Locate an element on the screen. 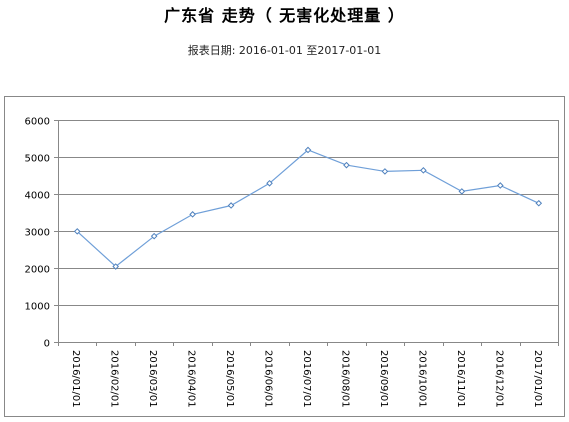 Image resolution: width=569 pixels, height=422 pixels. x-tick-label: 2016/09/01 is located at coordinates (383, 379).